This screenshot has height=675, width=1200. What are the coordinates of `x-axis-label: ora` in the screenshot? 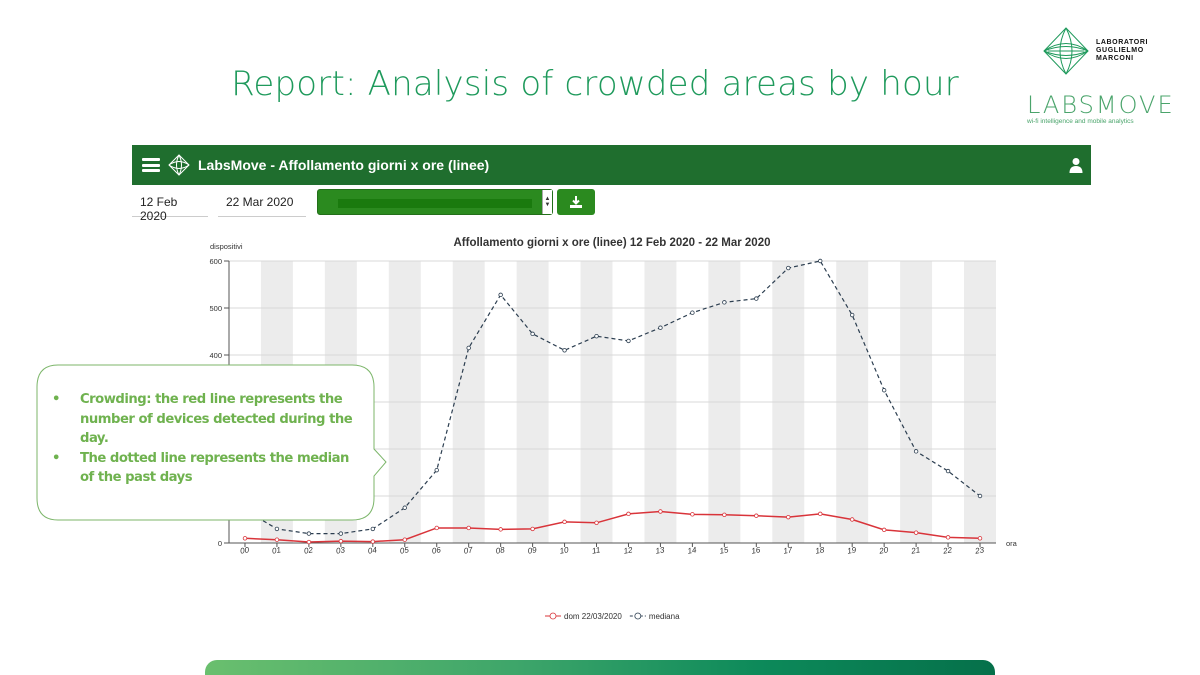 It's located at (1012, 543).